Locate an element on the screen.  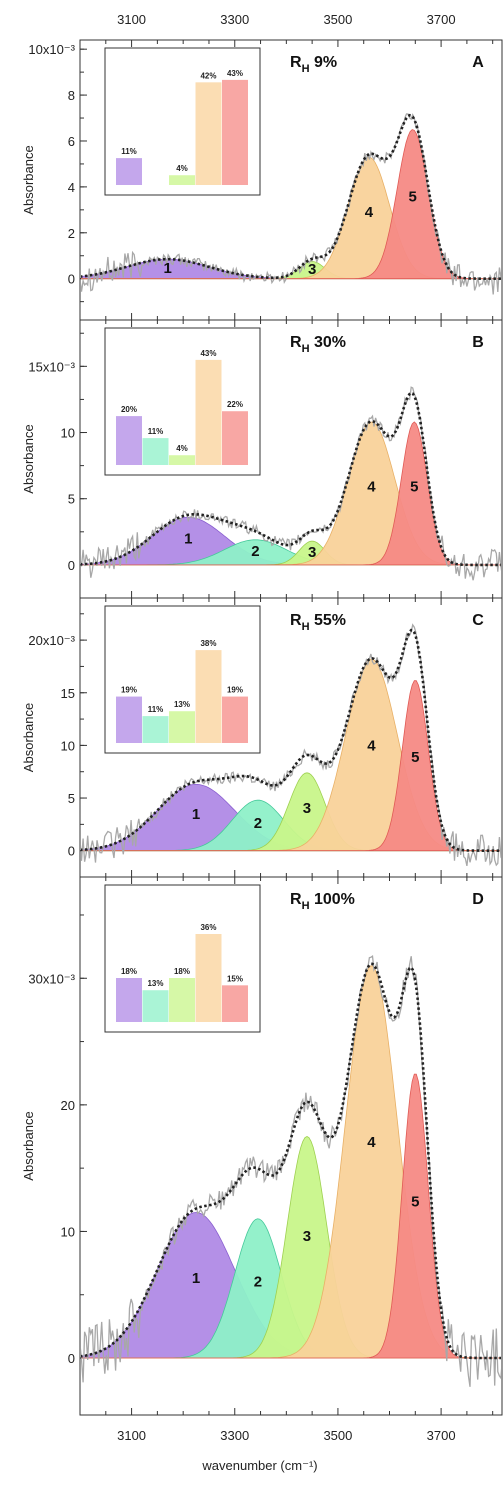
top-x-tick-label: 3300 is located at coordinates (234, 19).